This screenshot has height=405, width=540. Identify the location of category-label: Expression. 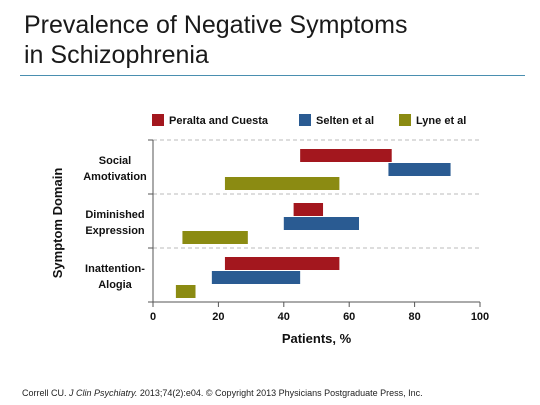
(115, 231).